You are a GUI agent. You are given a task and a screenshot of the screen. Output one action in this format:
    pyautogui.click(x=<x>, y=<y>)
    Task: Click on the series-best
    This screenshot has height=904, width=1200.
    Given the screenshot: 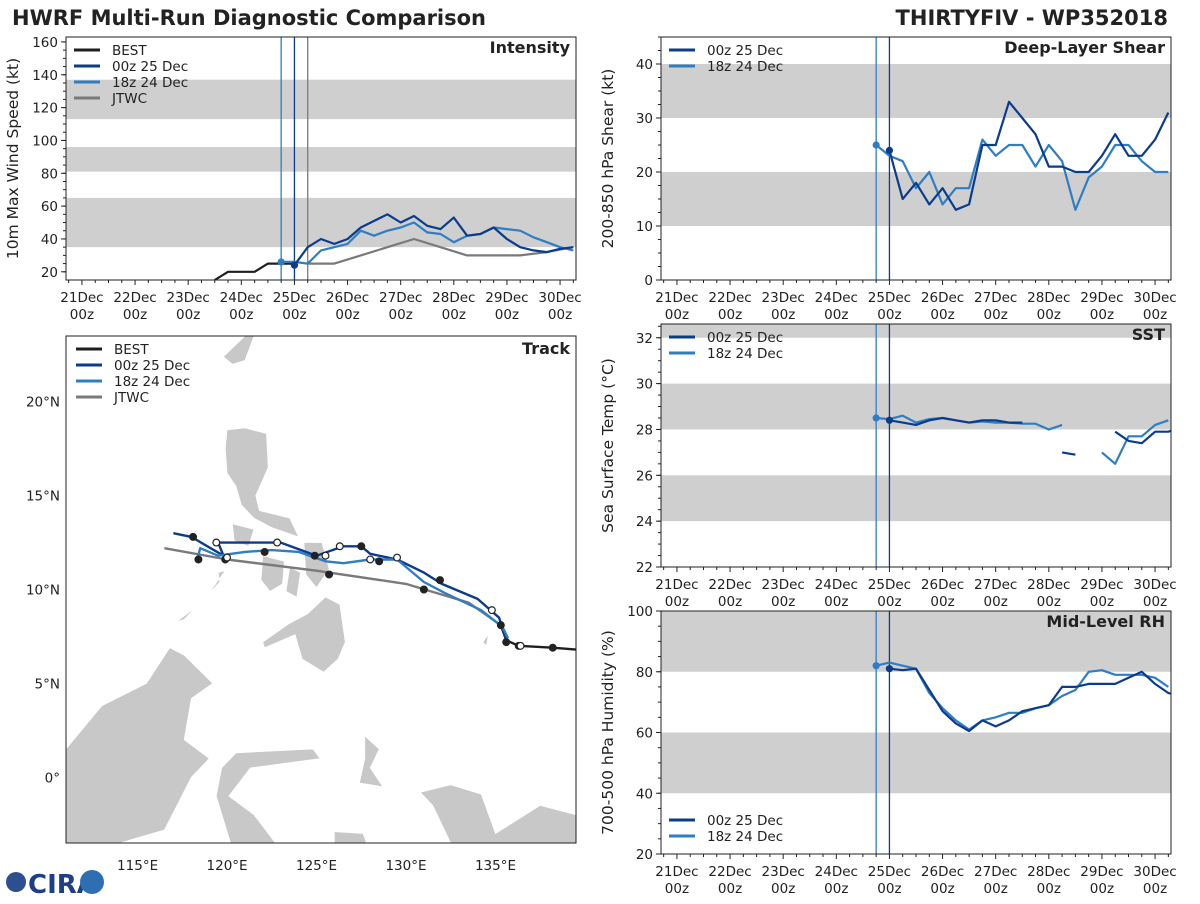 What is the action you would take?
    pyautogui.click(x=254, y=271)
    